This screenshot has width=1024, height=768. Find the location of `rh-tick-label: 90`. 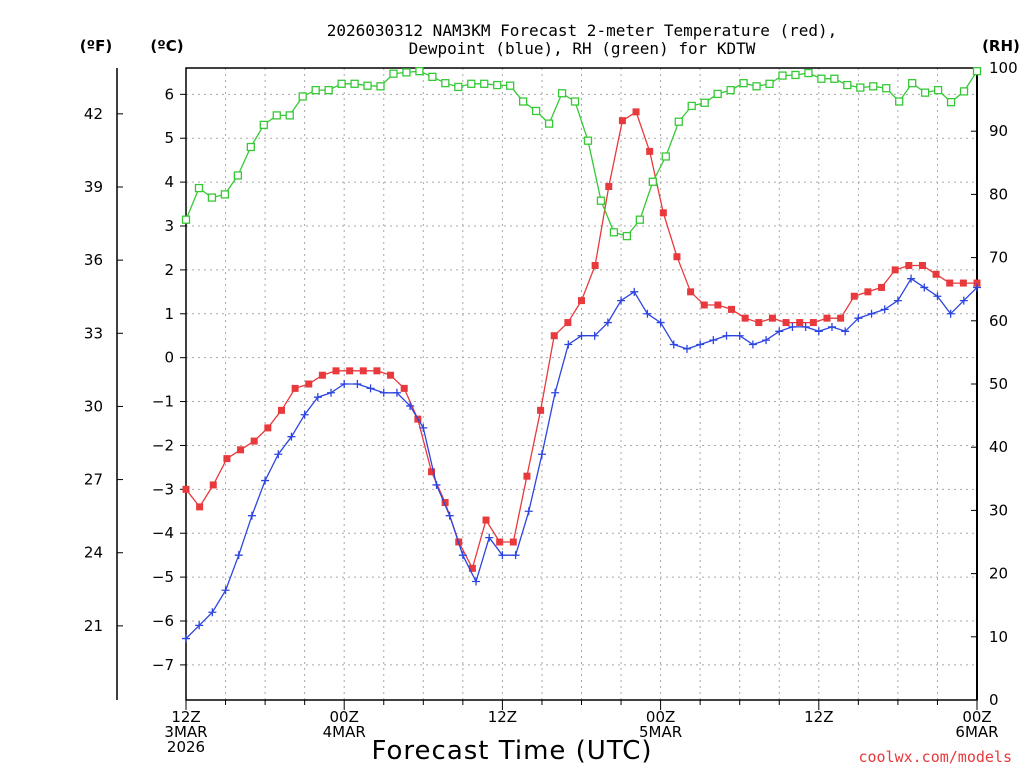

rh-tick-label: 90 is located at coordinates (998, 131).